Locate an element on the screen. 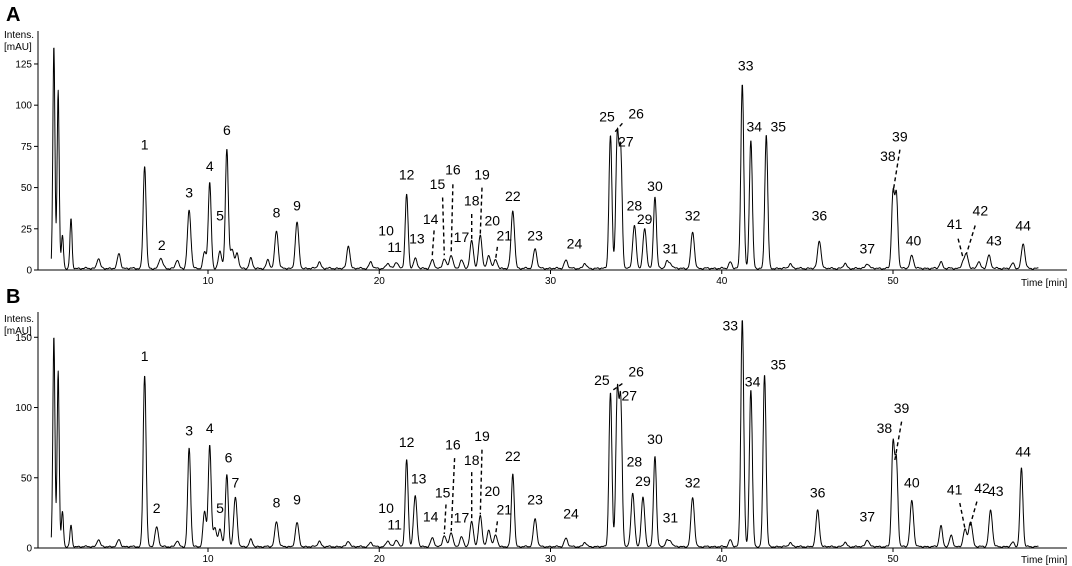 Image resolution: width=1072 pixels, height=566 pixels. peak-label: 1 is located at coordinates (145, 145).